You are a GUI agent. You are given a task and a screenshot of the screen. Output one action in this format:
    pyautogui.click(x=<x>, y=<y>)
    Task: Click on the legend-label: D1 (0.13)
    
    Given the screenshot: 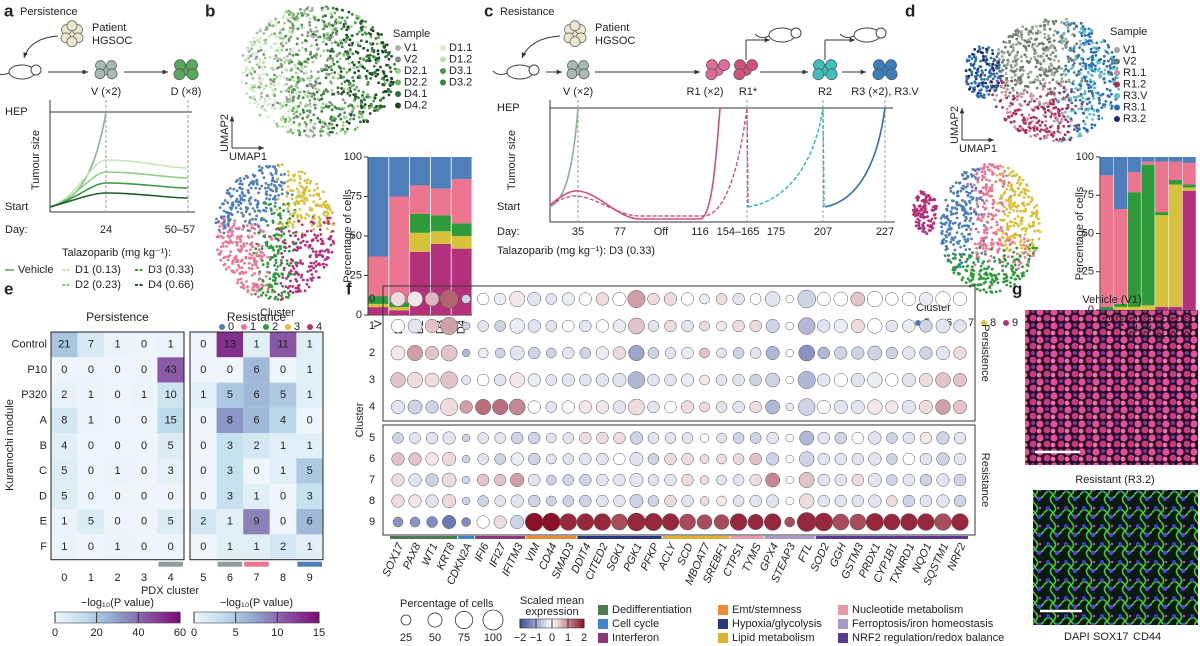 What is the action you would take?
    pyautogui.click(x=98, y=270)
    